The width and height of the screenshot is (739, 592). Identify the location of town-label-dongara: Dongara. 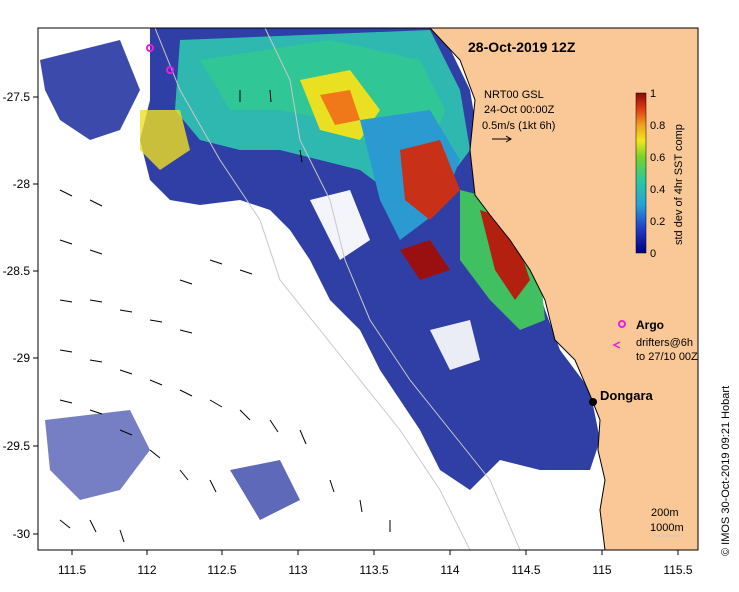
(627, 395).